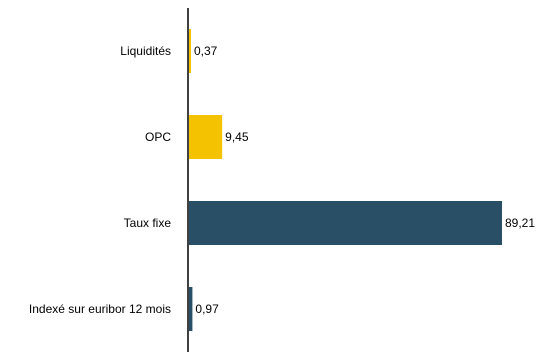 The image size is (541, 354). I want to click on value-label-1: 0,37, so click(206, 51).